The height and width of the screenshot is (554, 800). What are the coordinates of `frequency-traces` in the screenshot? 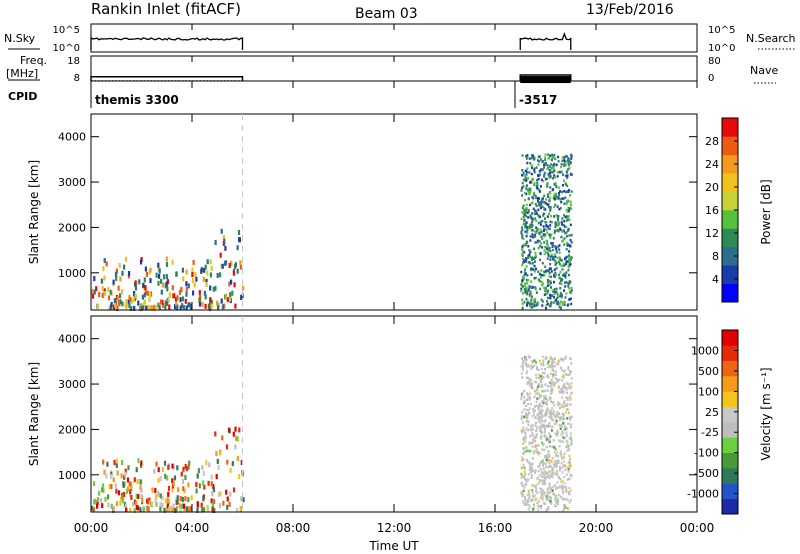 It's located at (331, 79).